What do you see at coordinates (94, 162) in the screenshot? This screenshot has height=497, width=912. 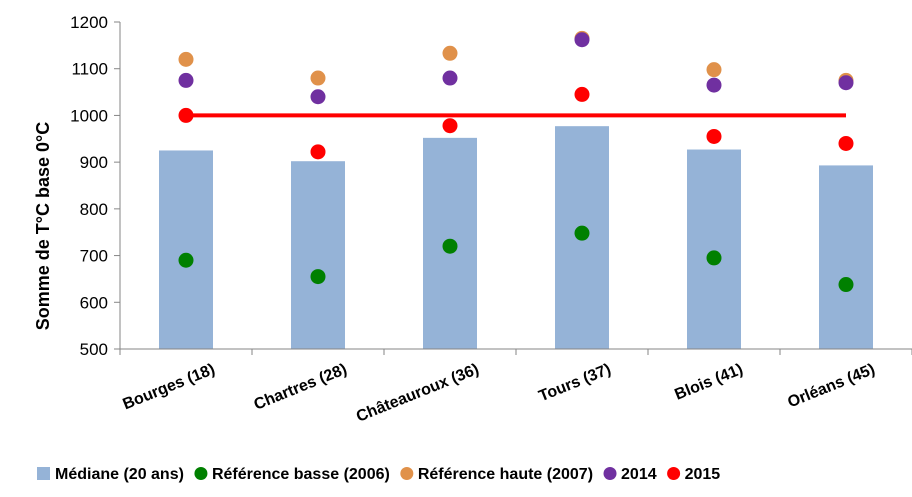 I see `y-tick-label: 900` at bounding box center [94, 162].